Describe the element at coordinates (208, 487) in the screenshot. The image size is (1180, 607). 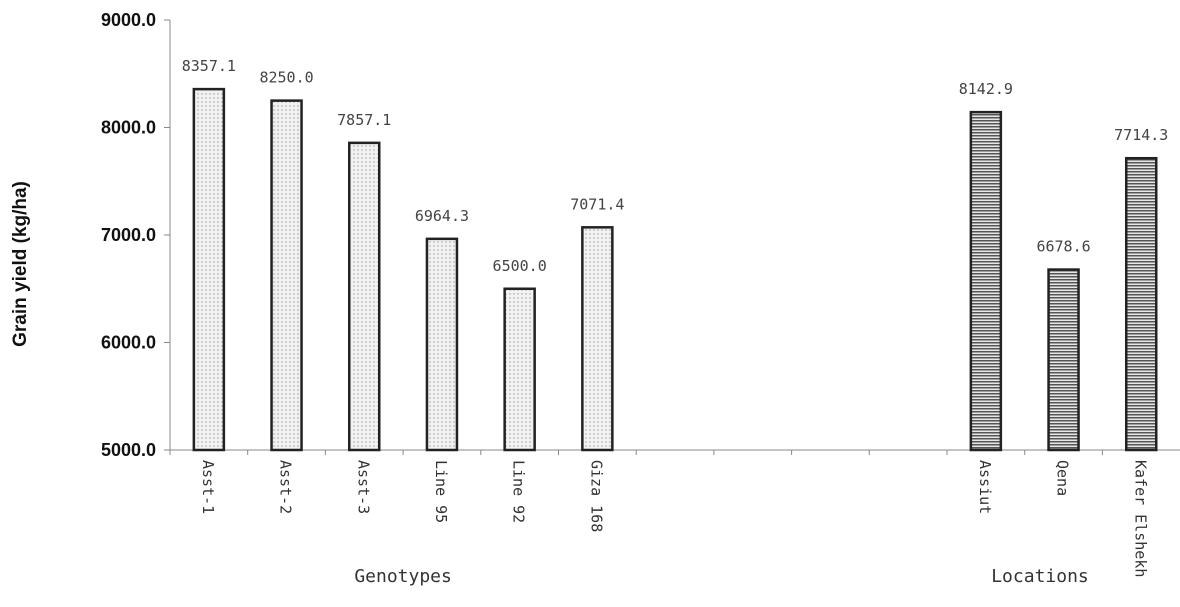
I see `x-tick-label: Asst-1` at that location.